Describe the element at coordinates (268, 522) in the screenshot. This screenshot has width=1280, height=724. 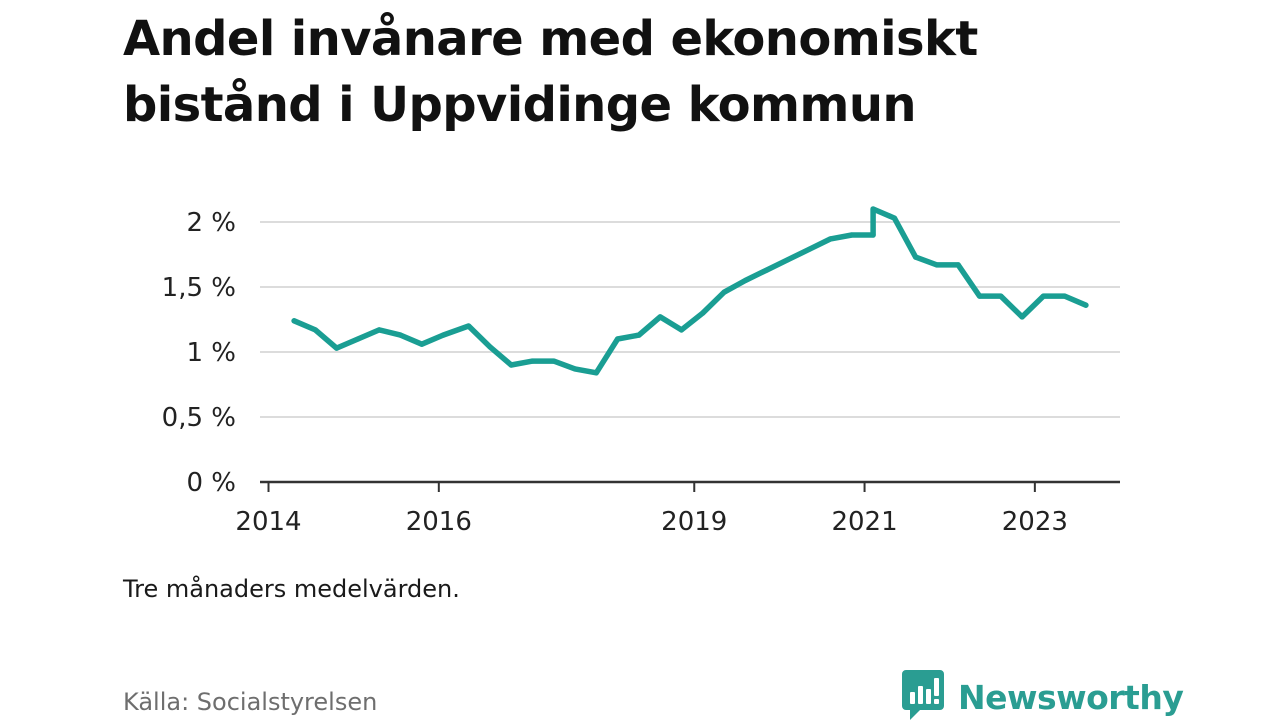
I see `x-tick-label: 2014` at that location.